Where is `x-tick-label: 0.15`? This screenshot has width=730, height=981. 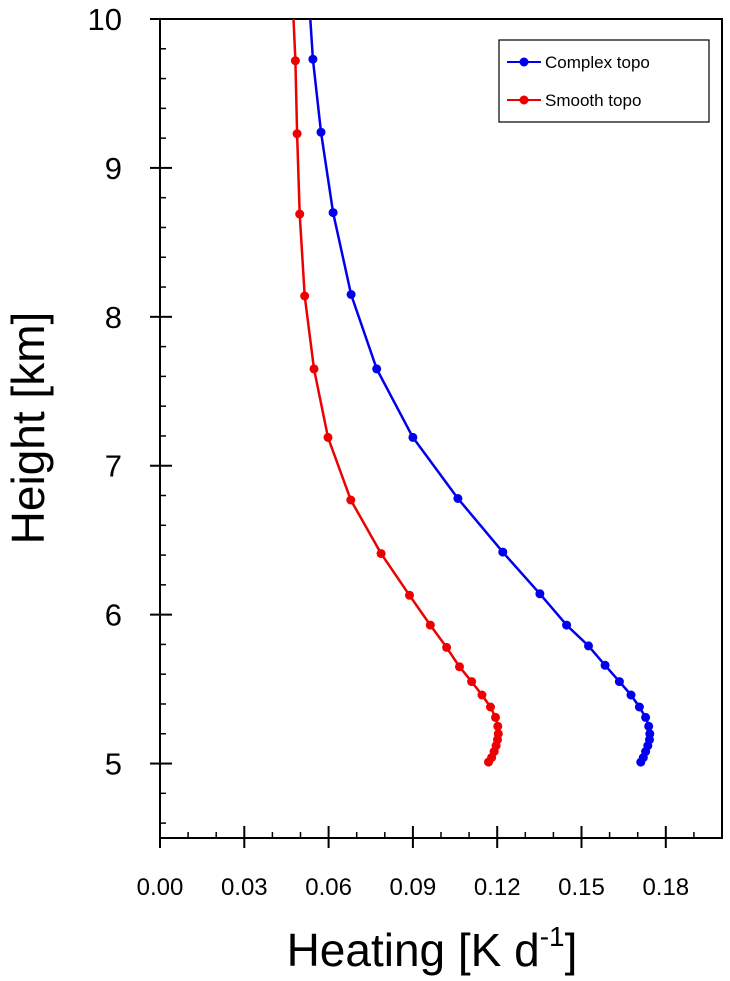 x-tick-label: 0.15 is located at coordinates (581, 887).